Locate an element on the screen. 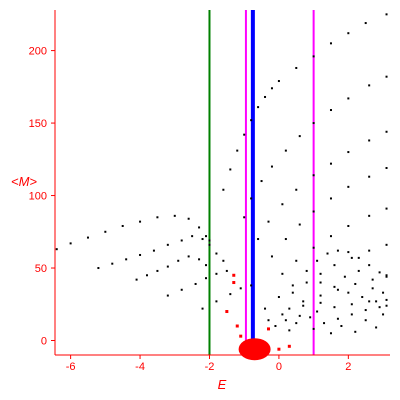 The image size is (400, 400). y-tick-label-0: 0 is located at coordinates (44, 342).